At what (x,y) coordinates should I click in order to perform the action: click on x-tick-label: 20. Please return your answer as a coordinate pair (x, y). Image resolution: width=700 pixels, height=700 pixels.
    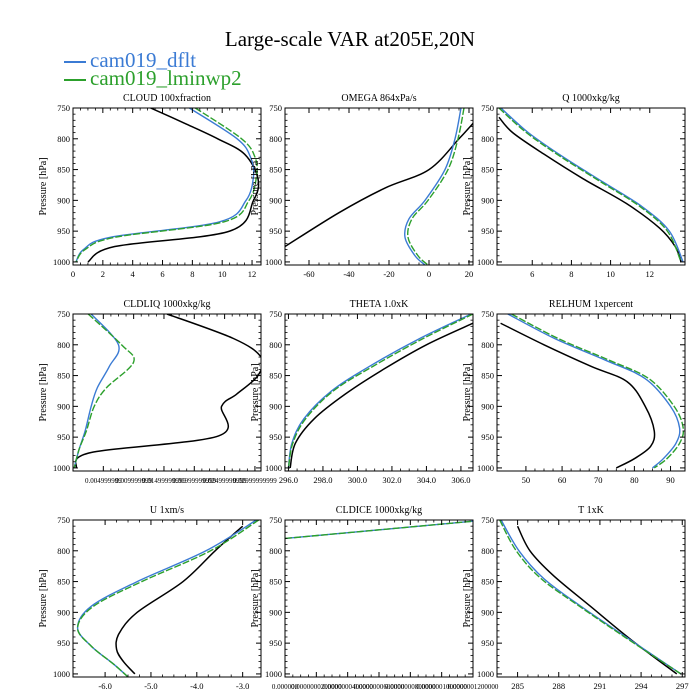
    Looking at the image, I should click on (469, 274).